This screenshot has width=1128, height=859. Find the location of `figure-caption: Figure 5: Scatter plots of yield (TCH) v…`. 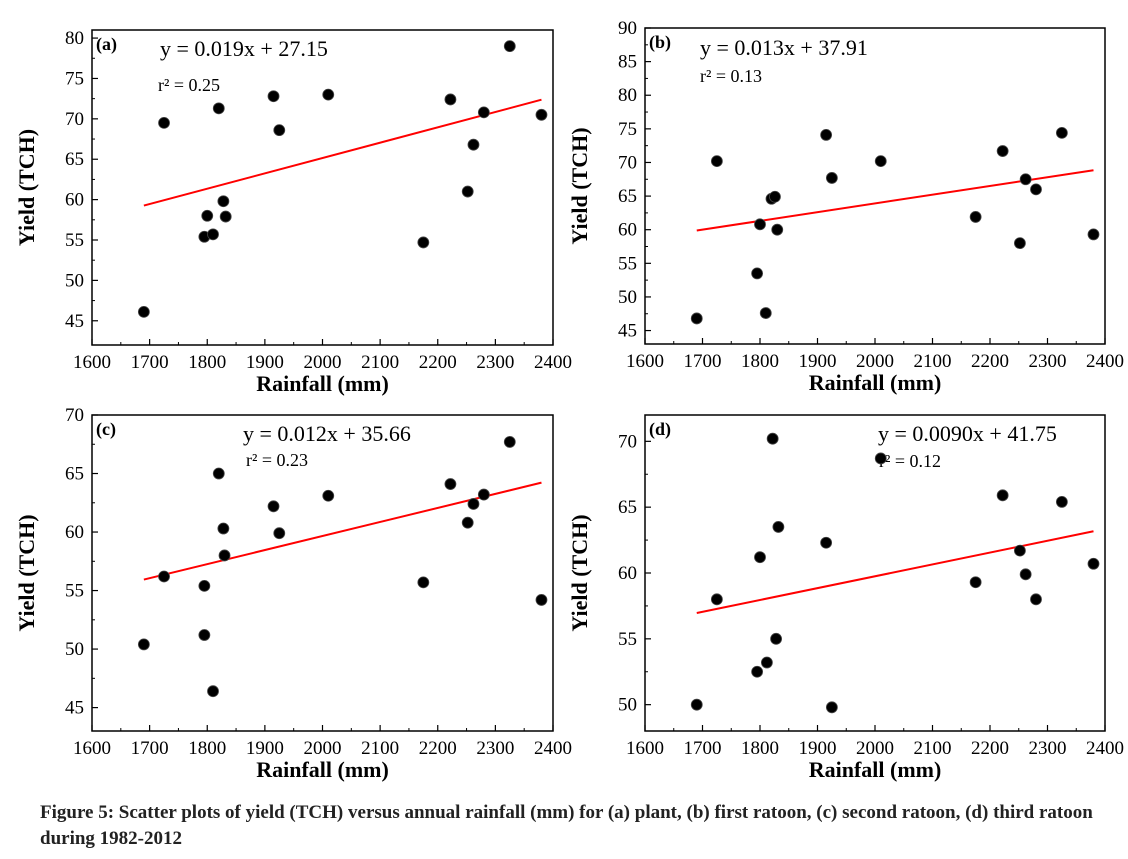

figure-caption: Figure 5: Scatter plots of yield (TCH) v… is located at coordinates (566, 825).